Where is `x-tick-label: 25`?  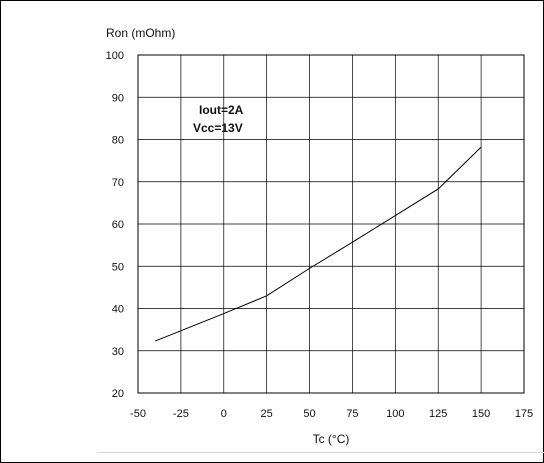 x-tick-label: 25 is located at coordinates (267, 414).